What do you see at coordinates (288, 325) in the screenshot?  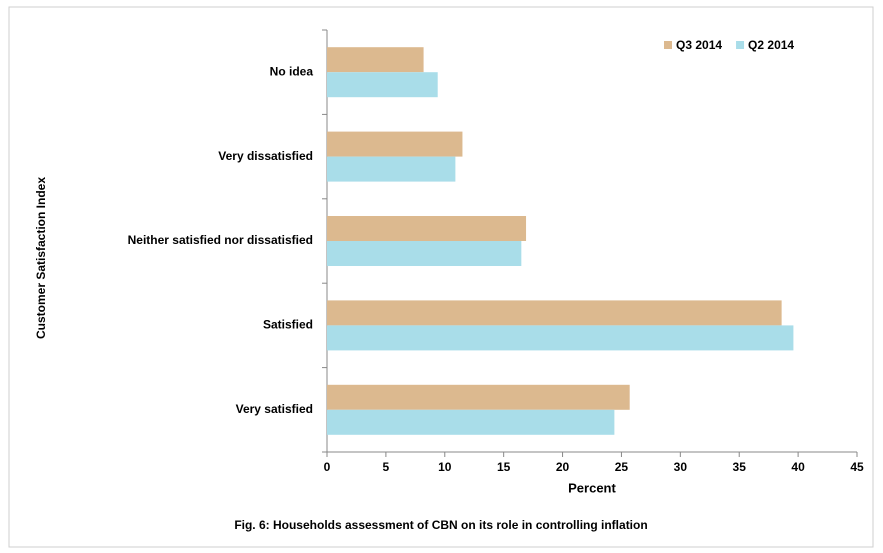 I see `y-tick-label: Satisfied` at bounding box center [288, 325].